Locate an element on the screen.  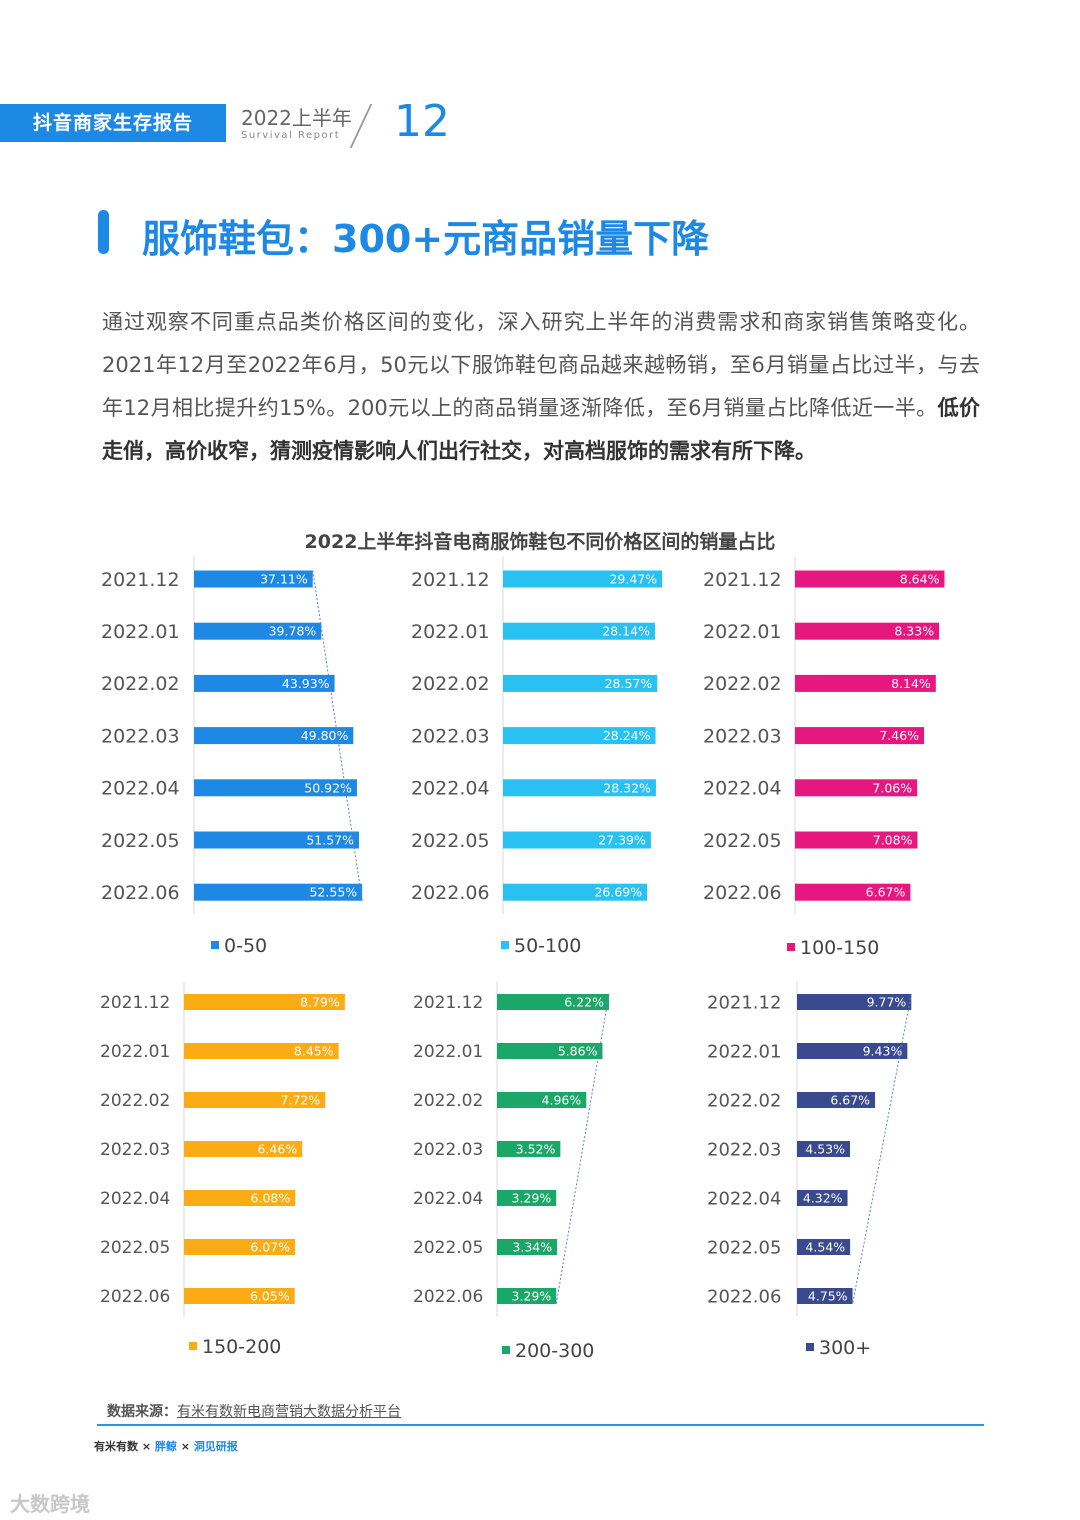
report-tag: 抖音商家生存报告 is located at coordinates (113, 123).